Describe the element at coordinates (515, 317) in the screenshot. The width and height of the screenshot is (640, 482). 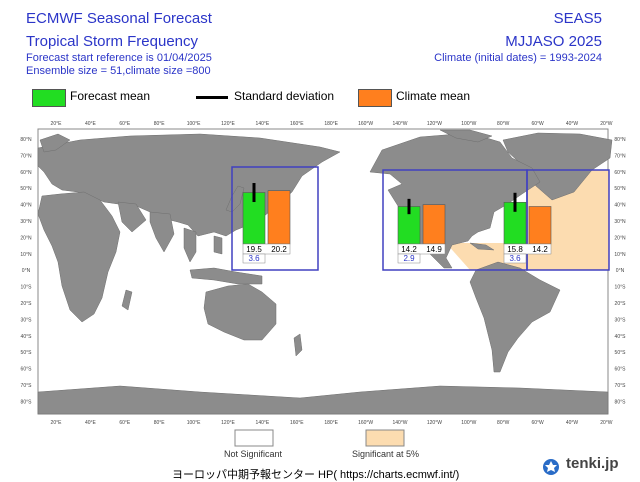
I see `land-south-america` at that location.